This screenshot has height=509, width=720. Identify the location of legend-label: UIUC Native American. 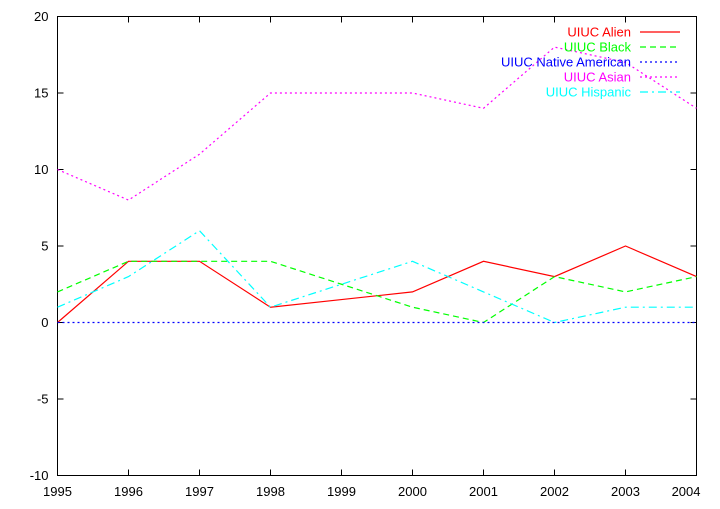
(566, 62).